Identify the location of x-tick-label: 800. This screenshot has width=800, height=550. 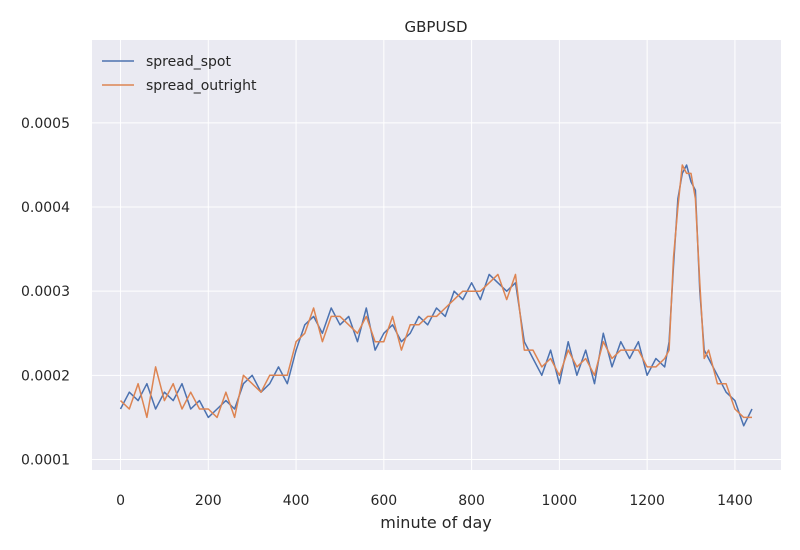
(471, 501).